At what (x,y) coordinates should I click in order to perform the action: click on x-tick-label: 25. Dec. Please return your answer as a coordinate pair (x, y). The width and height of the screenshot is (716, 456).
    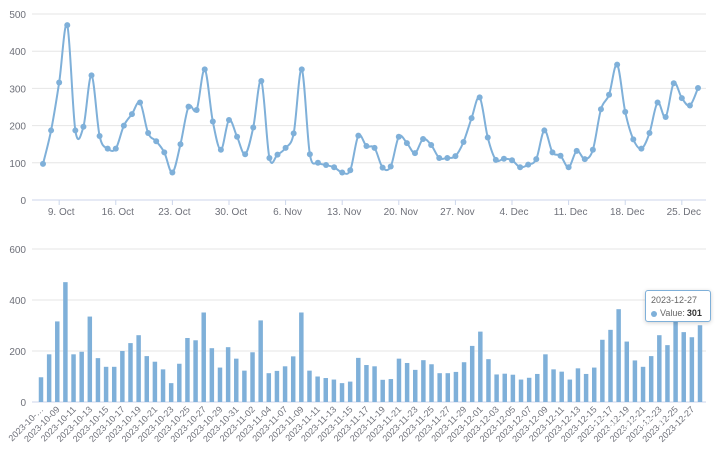
    Looking at the image, I should click on (684, 212).